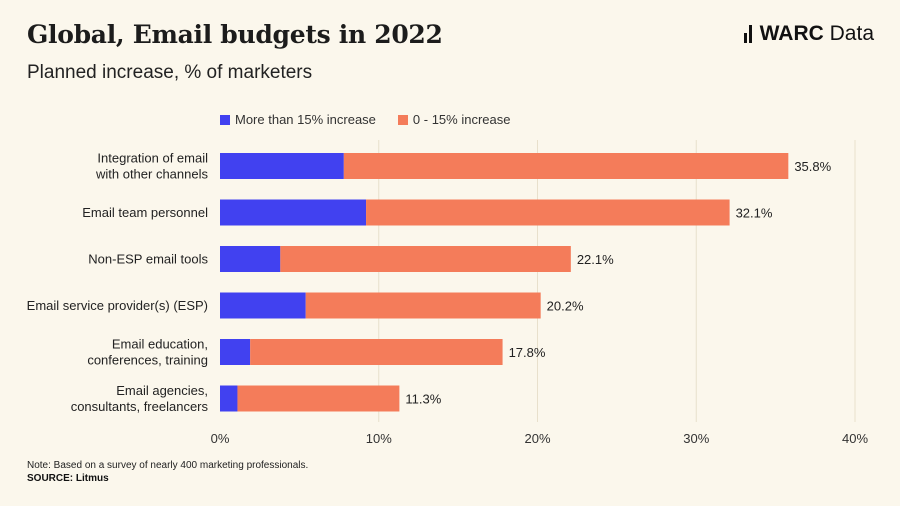 The height and width of the screenshot is (506, 900). Describe the element at coordinates (305, 119) in the screenshot. I see `legend-label-series-1: More than 15% increase` at that location.